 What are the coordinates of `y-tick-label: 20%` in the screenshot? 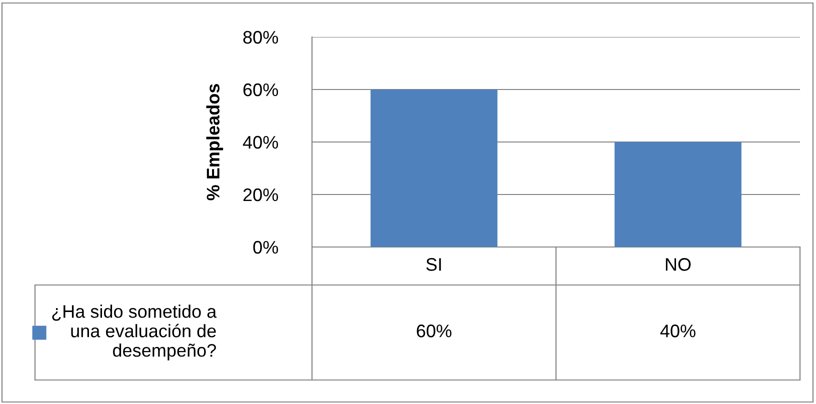 It's located at (260, 195).